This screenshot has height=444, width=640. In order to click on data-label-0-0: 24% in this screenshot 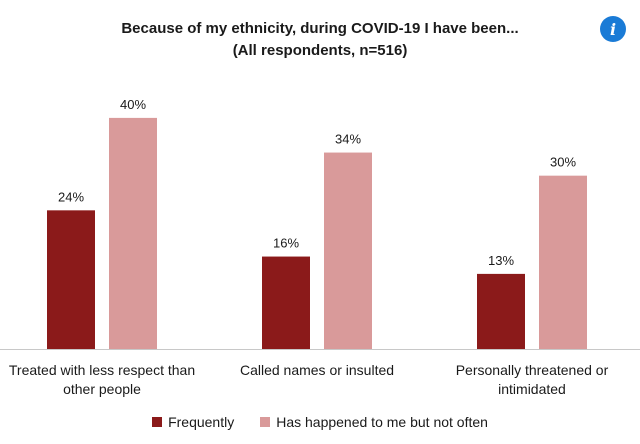, I will do `click(71, 196)`.